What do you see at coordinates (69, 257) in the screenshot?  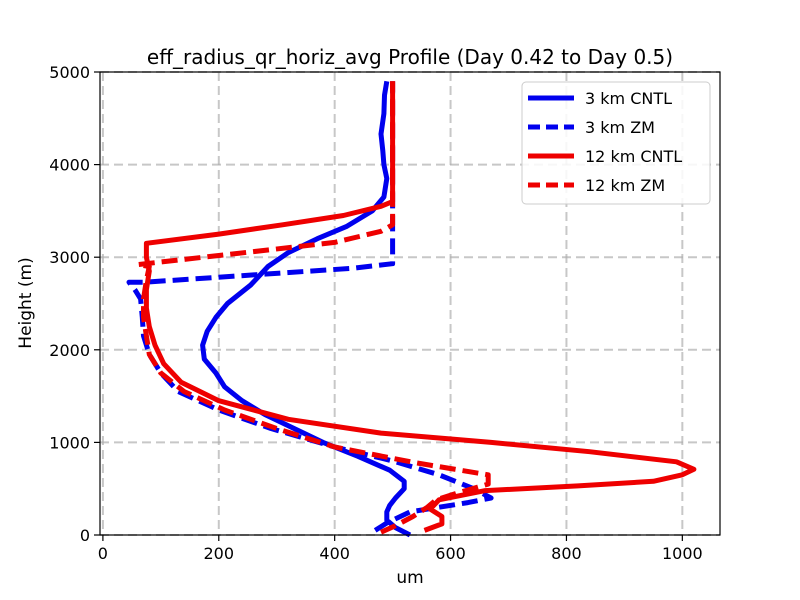 I see `y-tick-label: 3000` at bounding box center [69, 257].